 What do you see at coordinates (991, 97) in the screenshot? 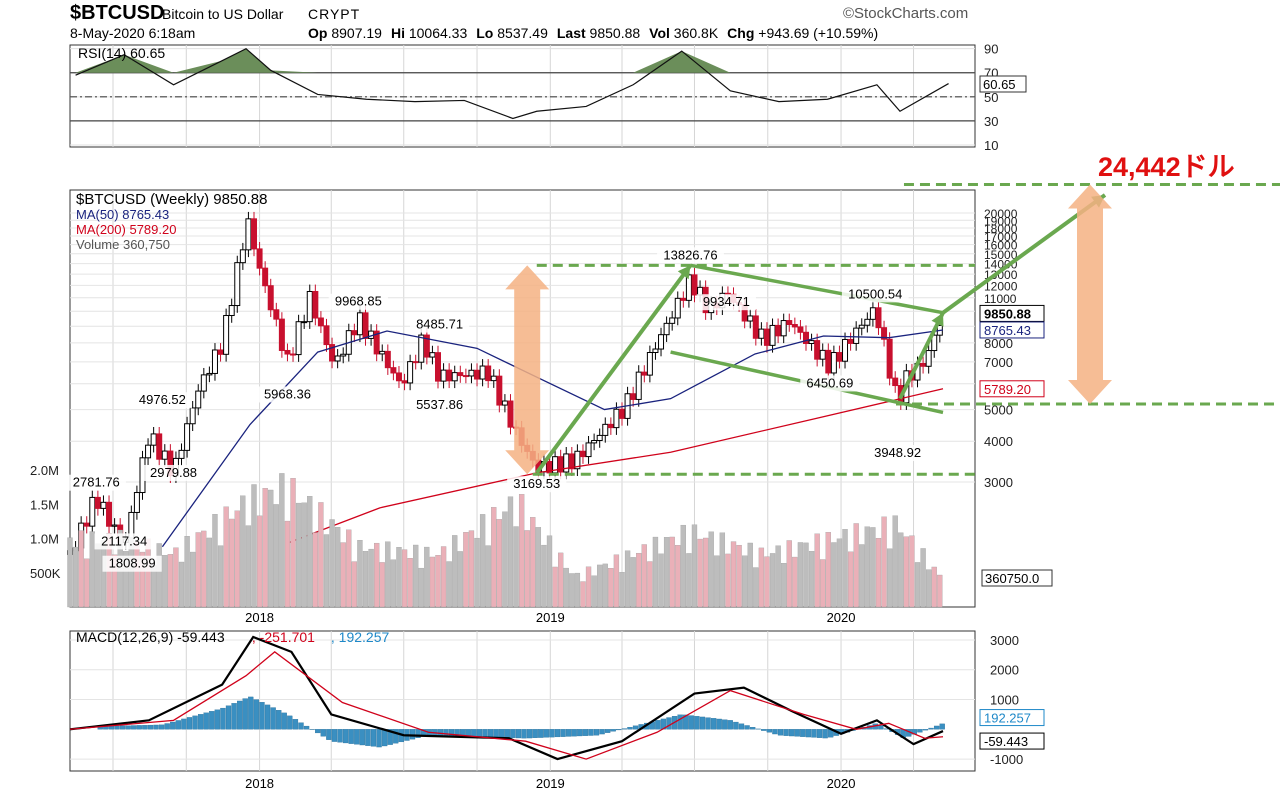
I see `rsi-tick-label: 50` at bounding box center [991, 97].